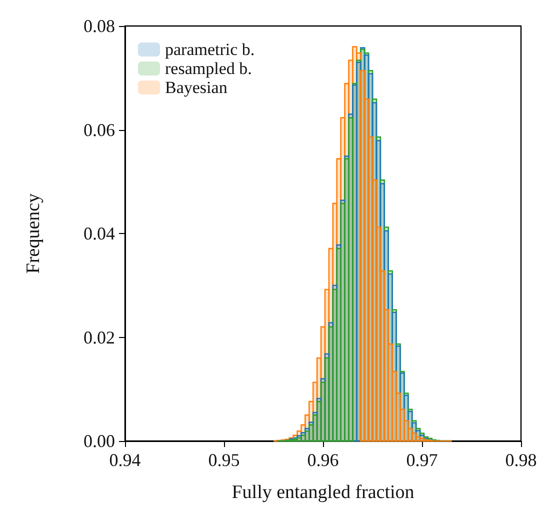 This screenshot has height=532, width=555. I want to click on y-tick-label: 0.06, so click(99, 130).